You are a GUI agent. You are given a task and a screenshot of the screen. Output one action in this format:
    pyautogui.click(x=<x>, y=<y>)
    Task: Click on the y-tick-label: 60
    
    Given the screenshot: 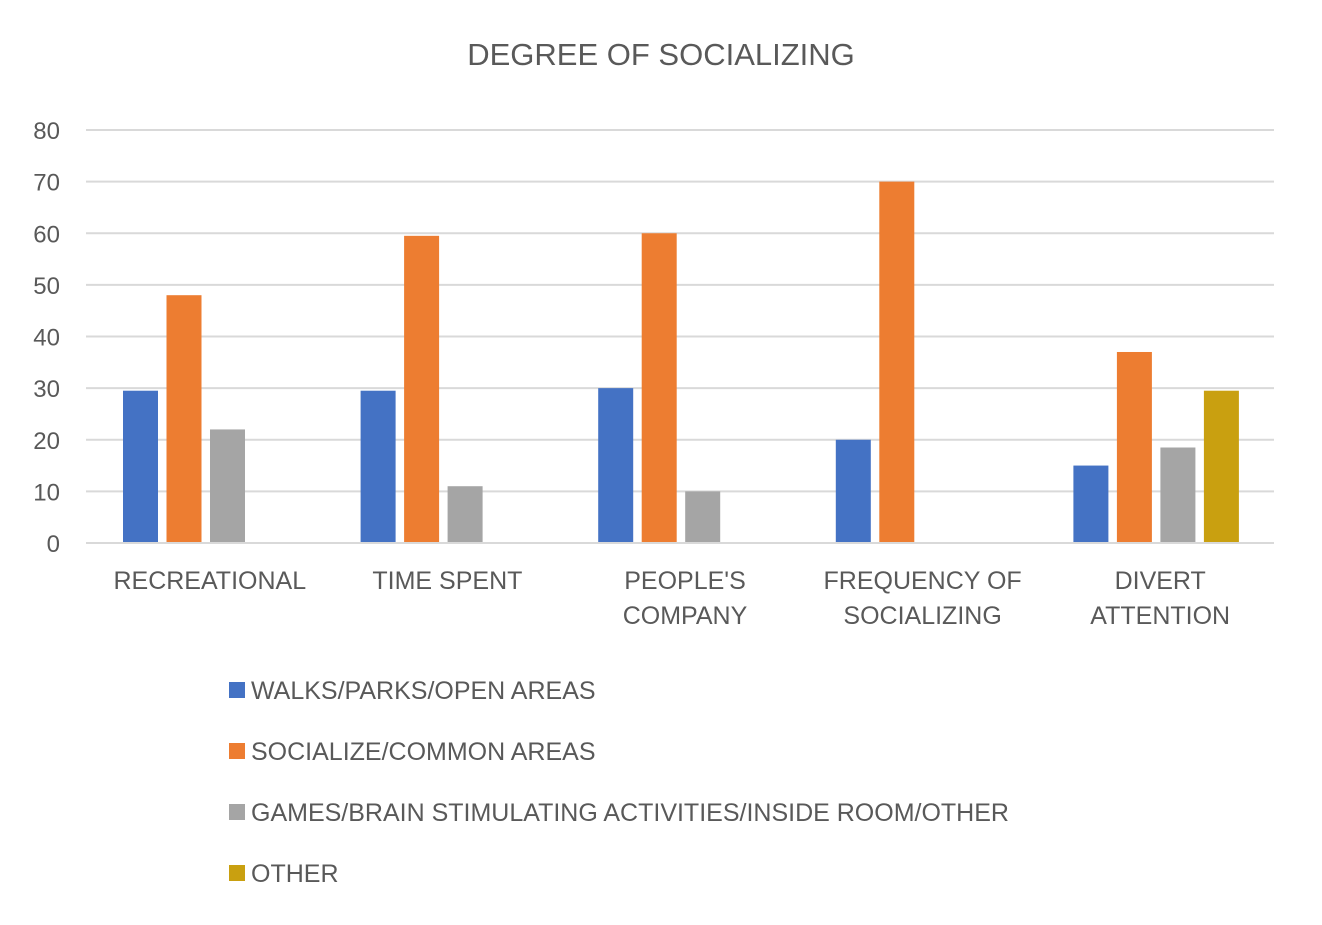 What is the action you would take?
    pyautogui.click(x=46, y=234)
    